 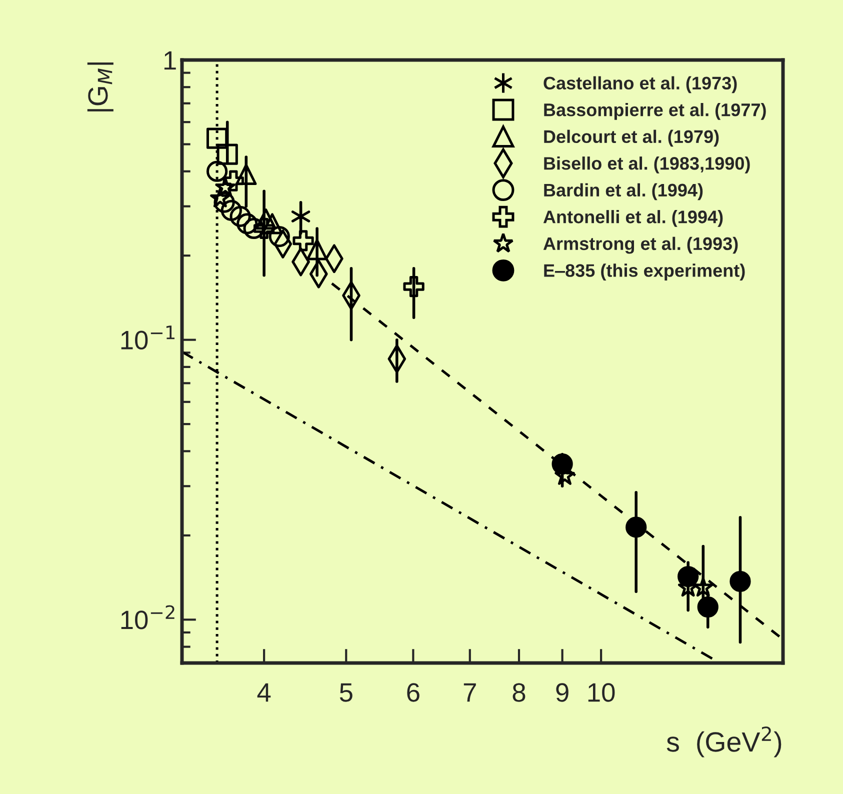 I want to click on legend-label: Bardin et al. (1994), so click(x=623, y=191).